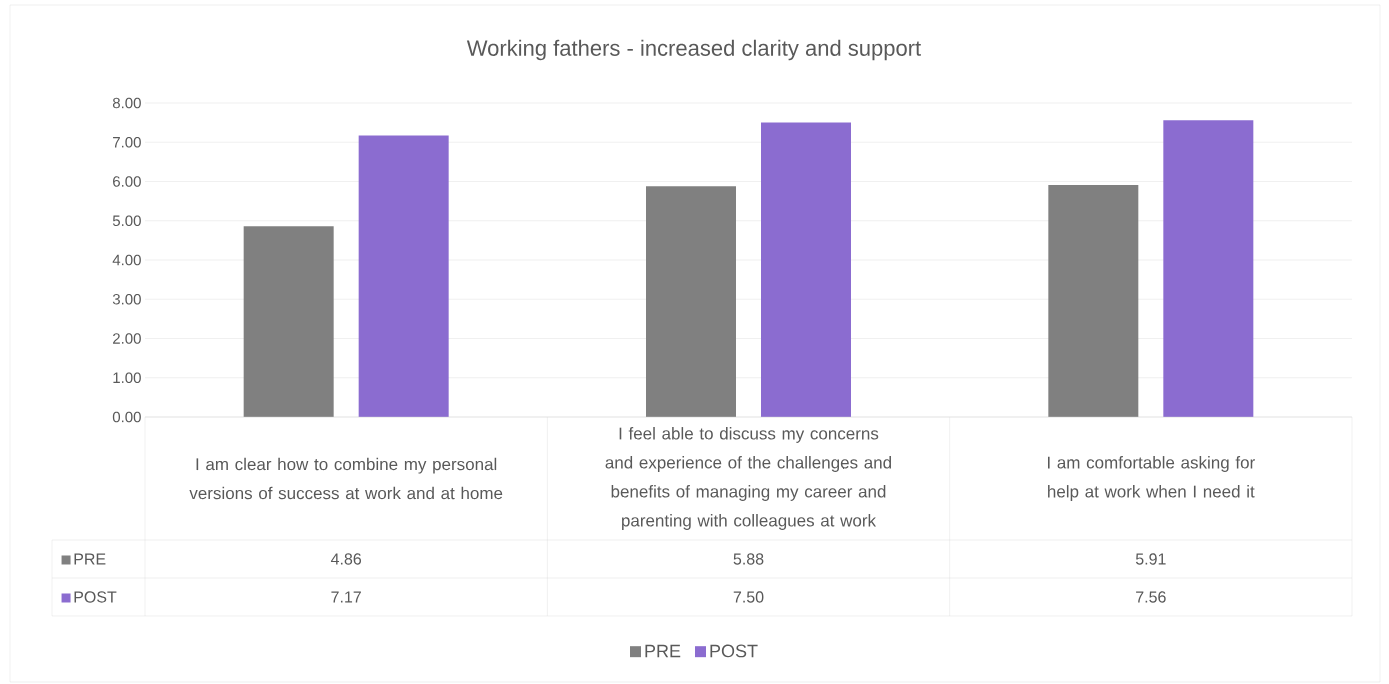  What do you see at coordinates (1151, 478) in the screenshot?
I see `x-tick-label: I am comfortable asking for help at work when I need it` at bounding box center [1151, 478].